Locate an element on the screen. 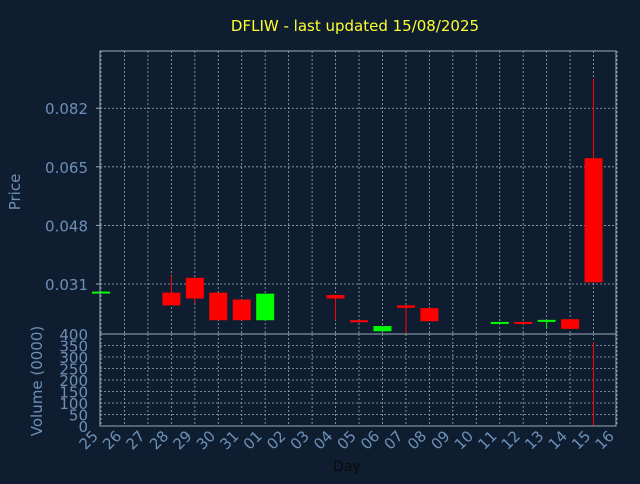 Image resolution: width=640 pixels, height=484 pixels. price-y-ticks: 0.082 0.065 0.048 0.031 is located at coordinates (72, 197).